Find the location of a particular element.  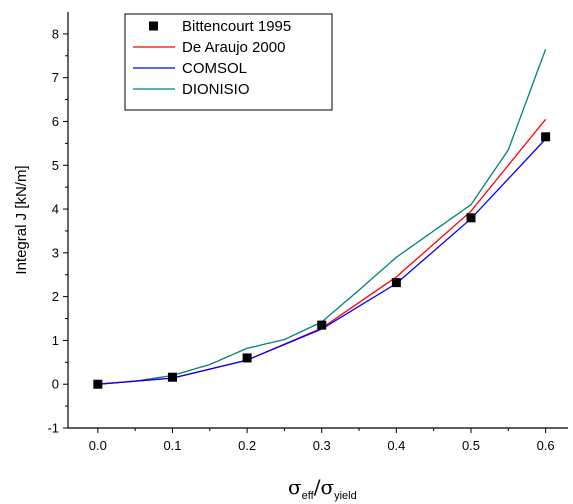

y-tick-label: 3 is located at coordinates (55, 252).